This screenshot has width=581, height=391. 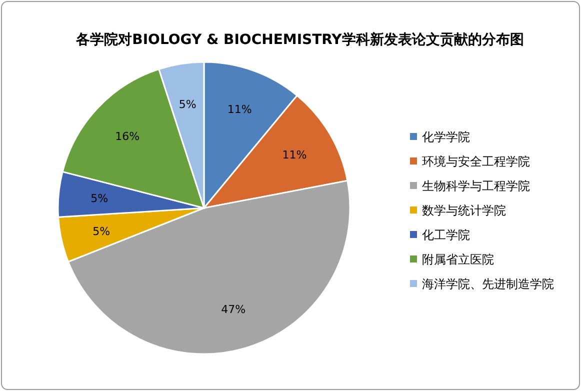 What do you see at coordinates (458, 259) in the screenshot?
I see `legend-label: 附属省立医院` at bounding box center [458, 259].